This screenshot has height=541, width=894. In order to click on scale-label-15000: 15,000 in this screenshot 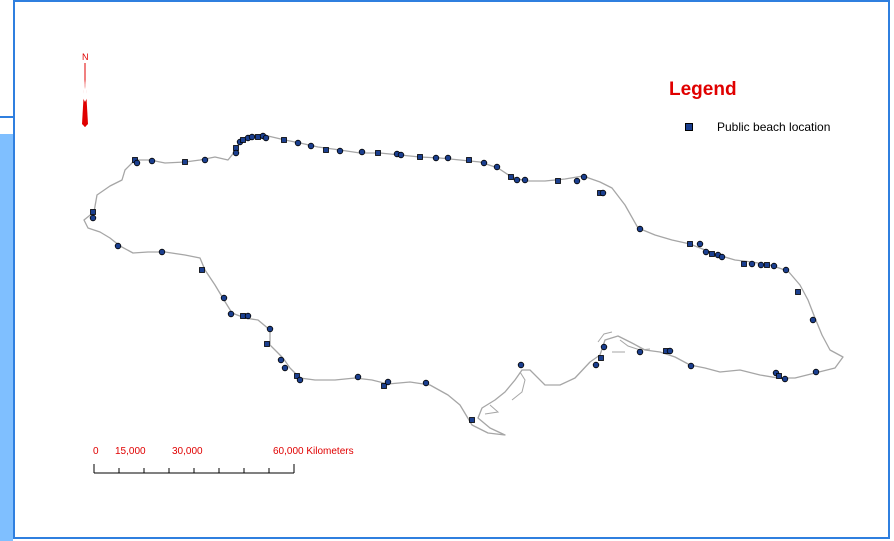, I will do `click(130, 451)`.